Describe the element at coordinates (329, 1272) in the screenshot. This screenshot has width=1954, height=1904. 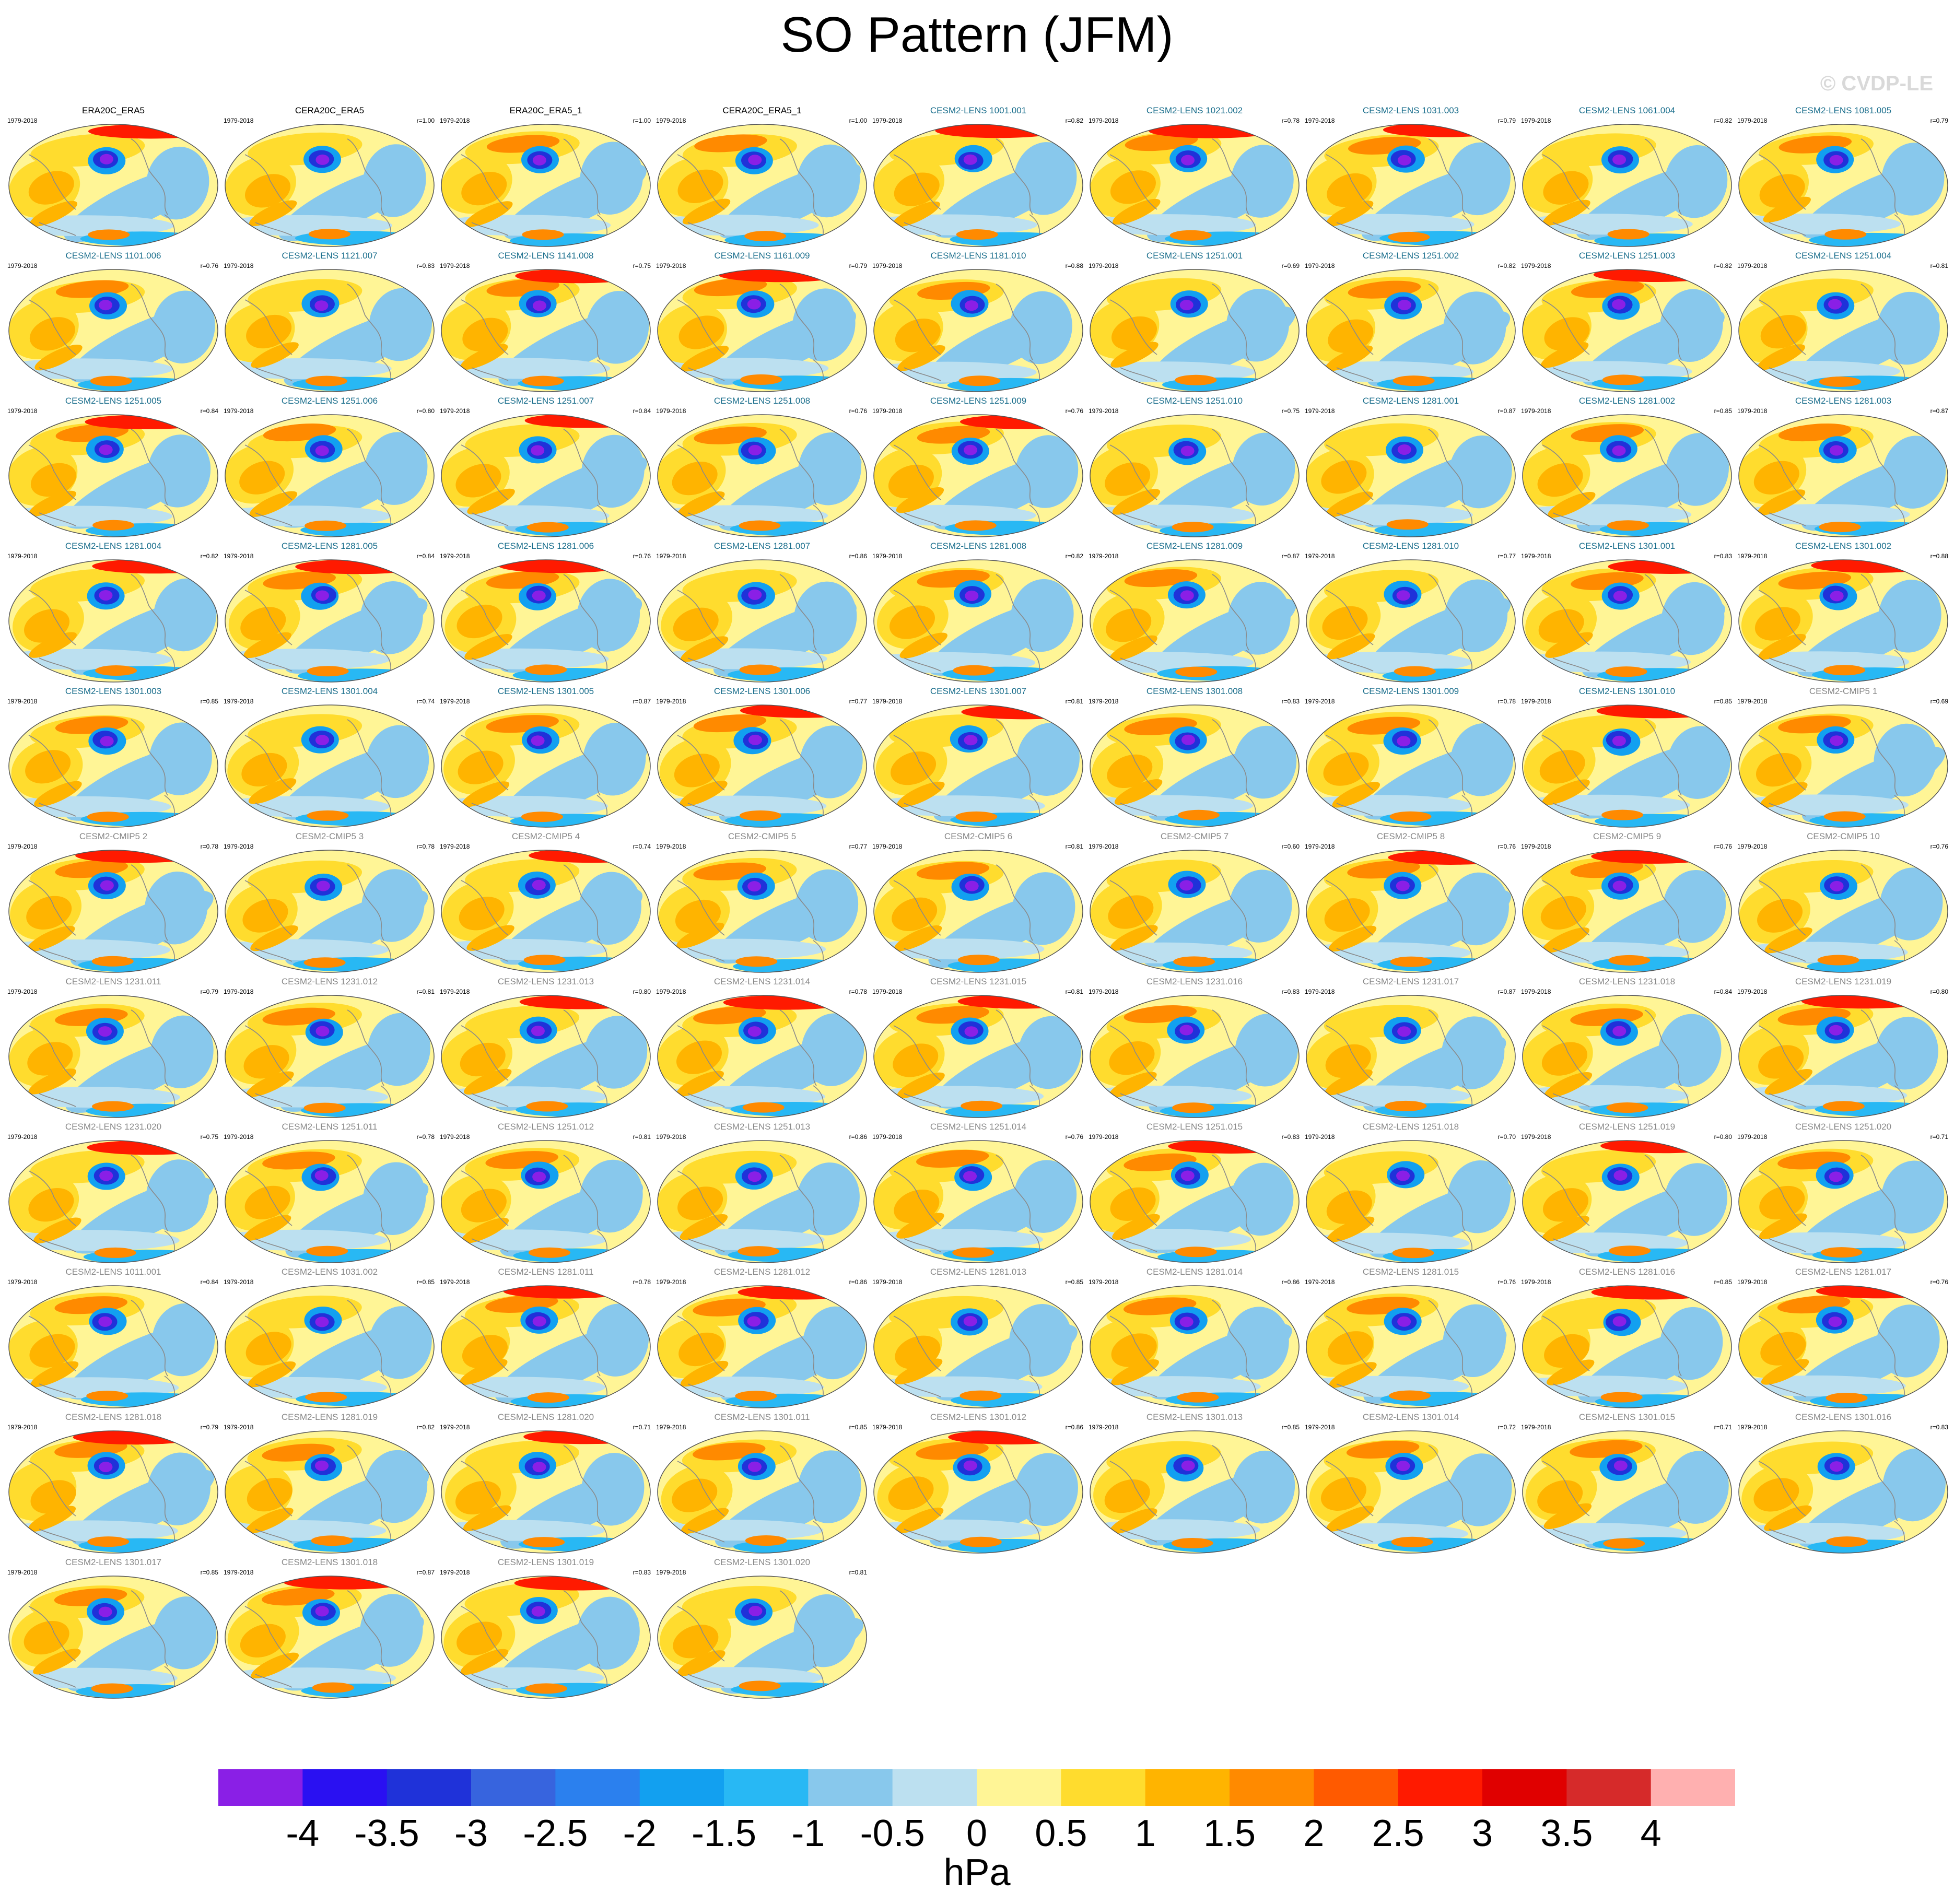
I see `panel-title: CESM2-LENS 1031.002` at that location.